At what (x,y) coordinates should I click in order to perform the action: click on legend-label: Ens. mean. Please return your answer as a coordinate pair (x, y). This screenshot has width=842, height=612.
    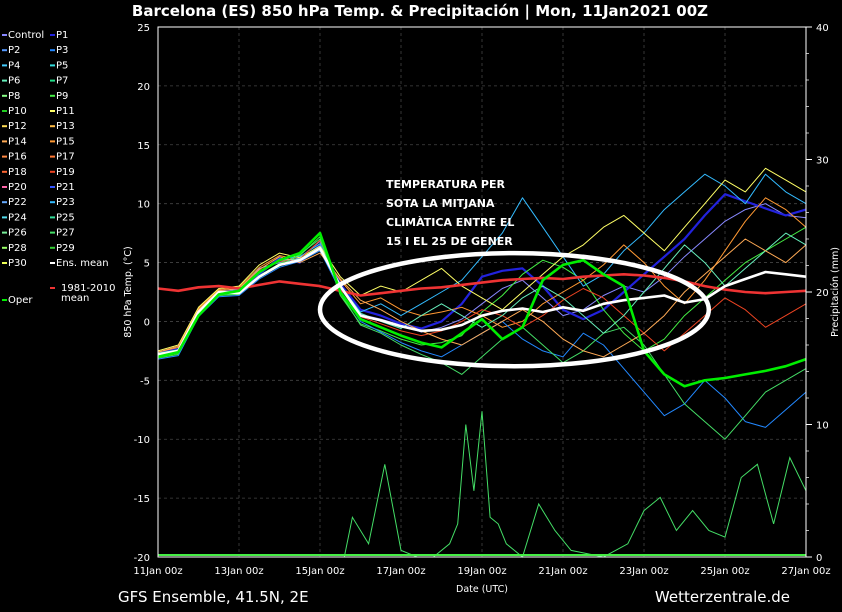
    Looking at the image, I should click on (82, 263).